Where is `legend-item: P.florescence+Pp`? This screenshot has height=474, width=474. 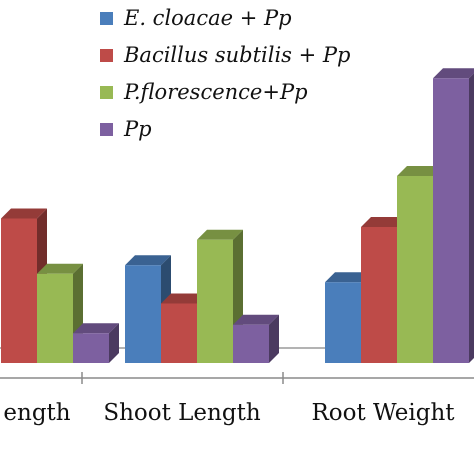 legend-item: P.florescence+Pp is located at coordinates (204, 92).